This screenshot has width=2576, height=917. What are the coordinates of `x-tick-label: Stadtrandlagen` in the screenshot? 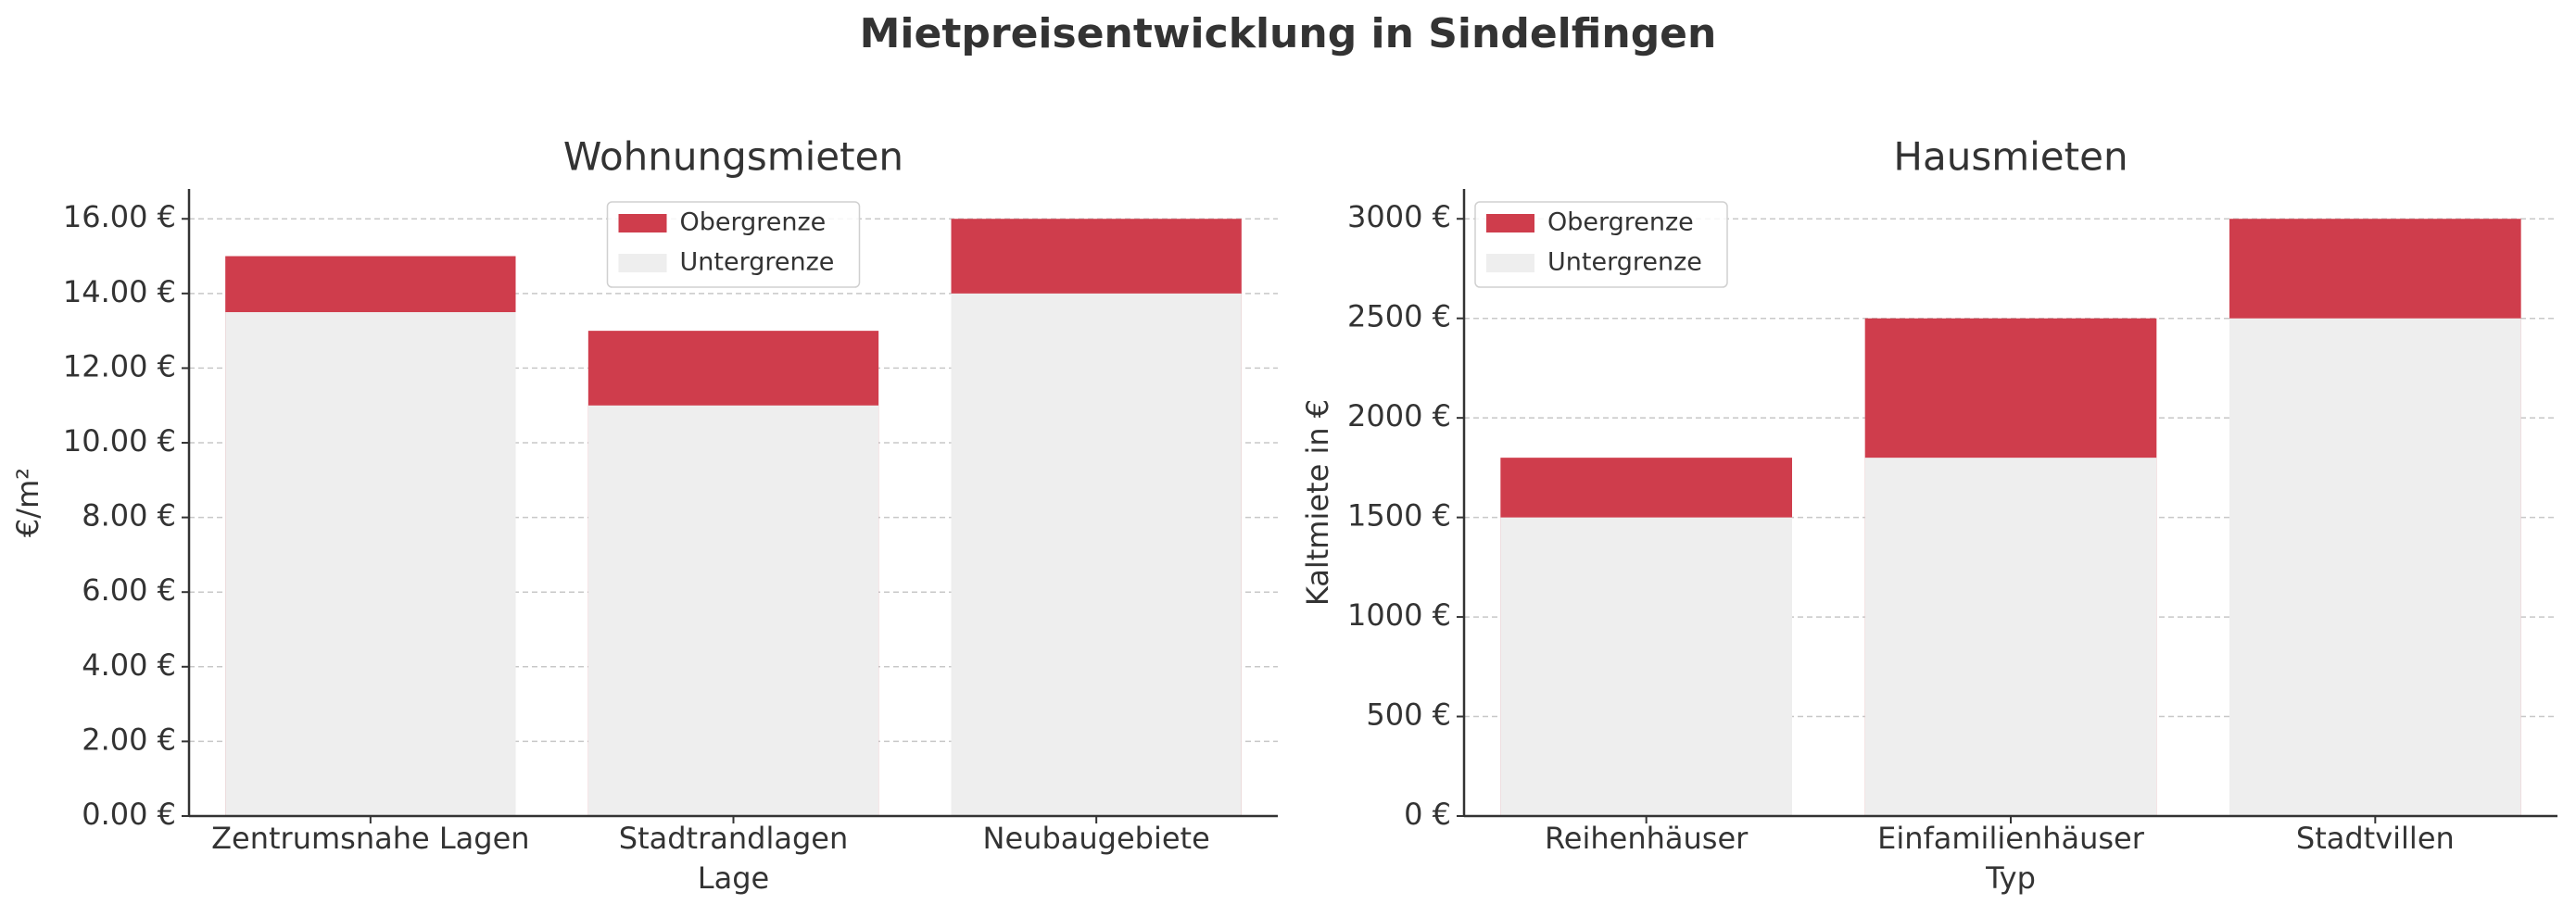 It's located at (733, 838).